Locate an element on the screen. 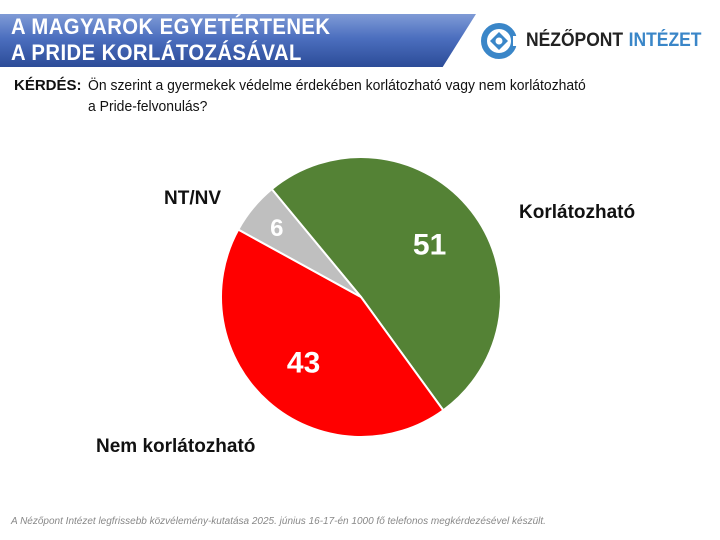 The image size is (720, 540). legend-label-ntnv: NT/NV is located at coordinates (192, 198).